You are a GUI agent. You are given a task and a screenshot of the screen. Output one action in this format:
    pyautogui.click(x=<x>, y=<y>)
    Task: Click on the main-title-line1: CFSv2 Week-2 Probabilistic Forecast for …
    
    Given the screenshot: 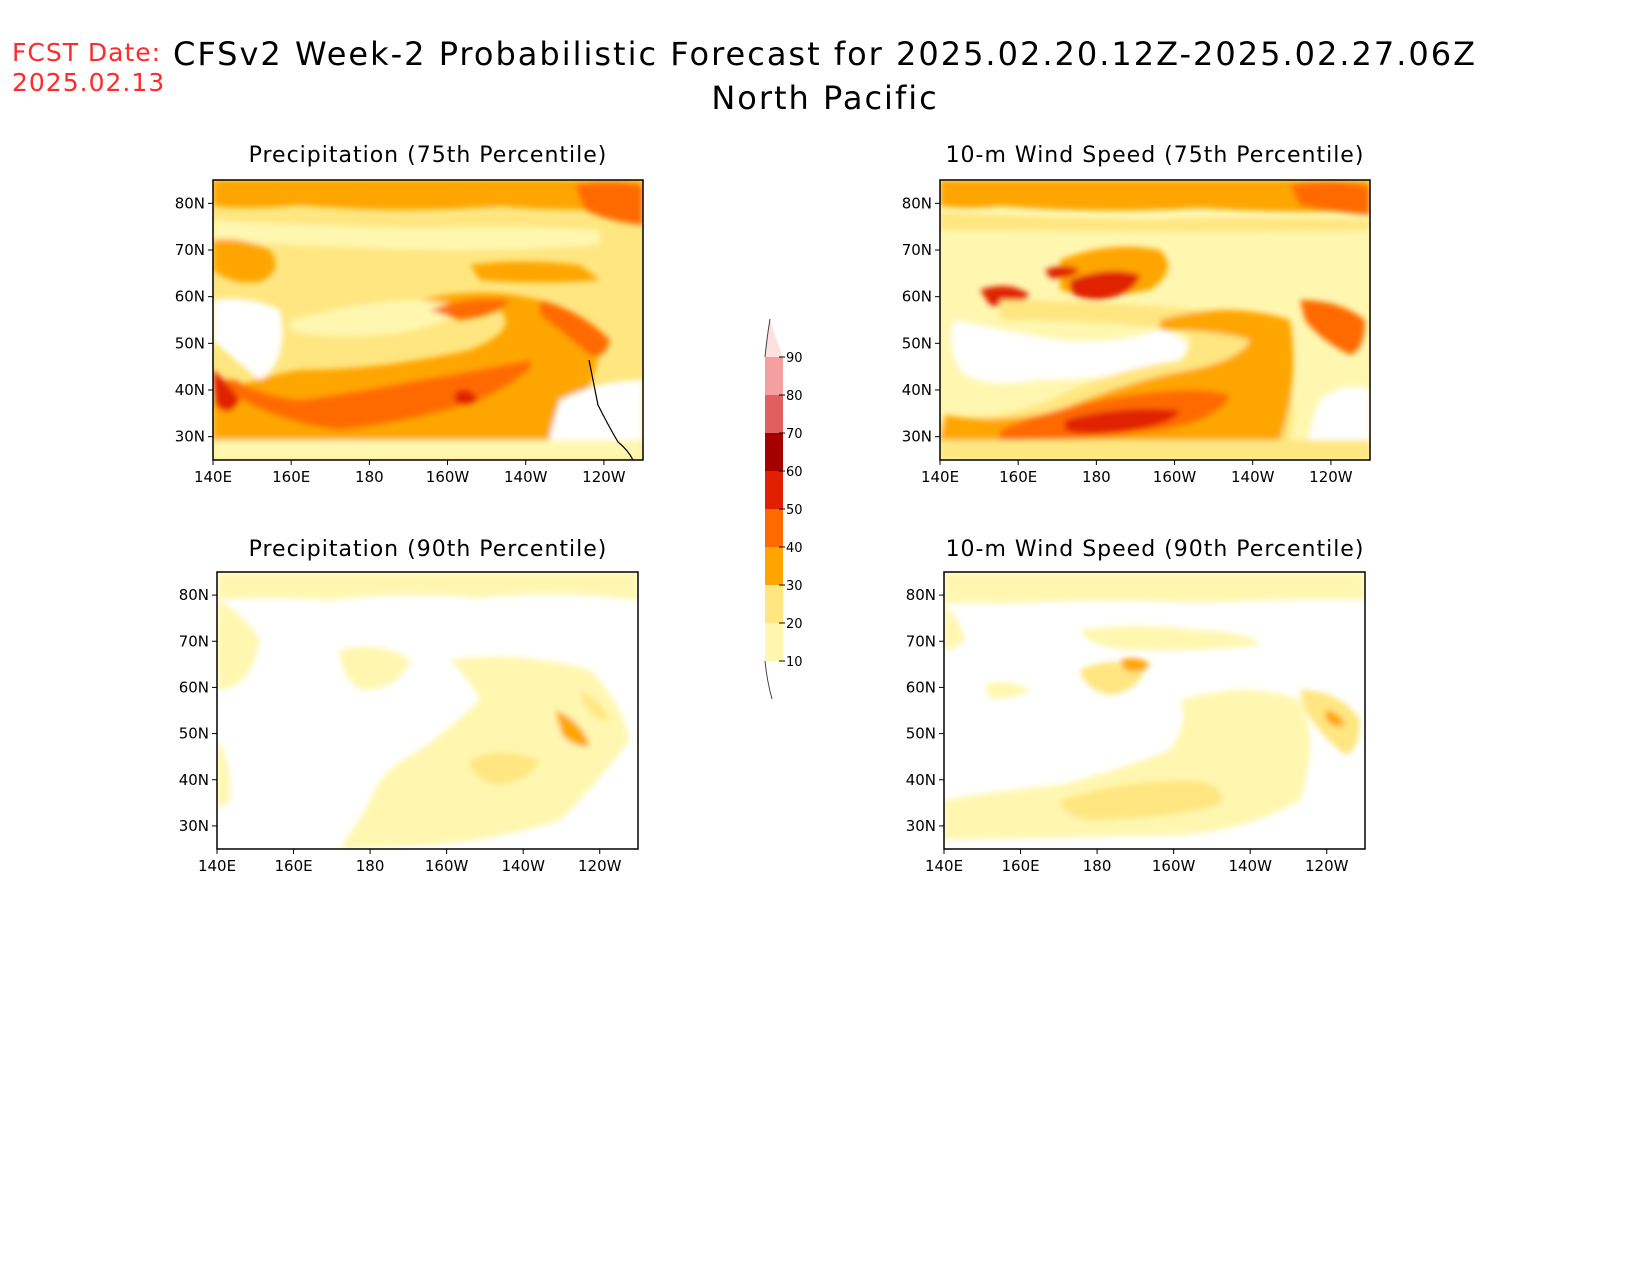 What is the action you would take?
    pyautogui.click(x=825, y=54)
    